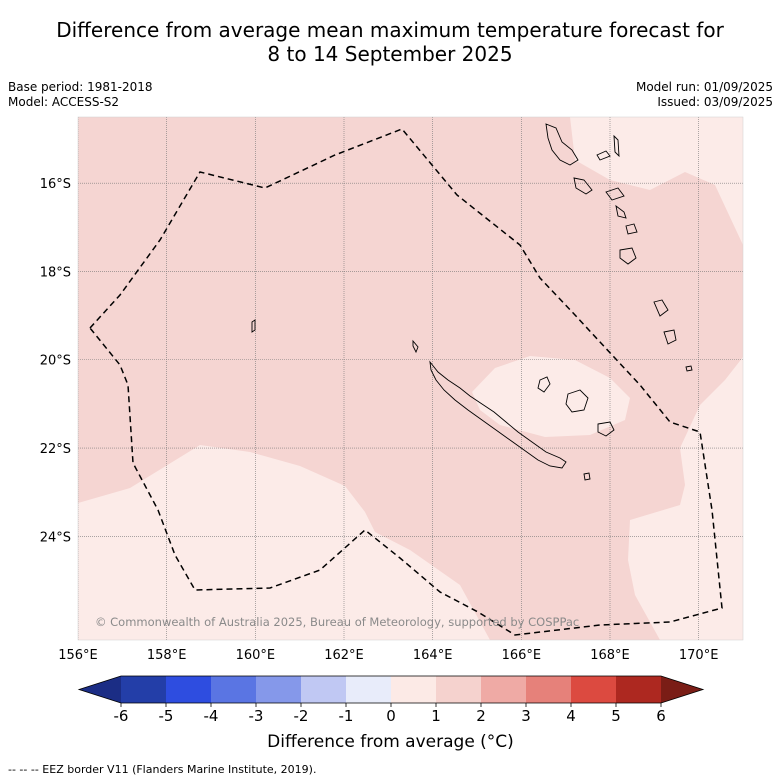  I want to click on colorbar-label: Difference from average (°C), so click(390, 742).